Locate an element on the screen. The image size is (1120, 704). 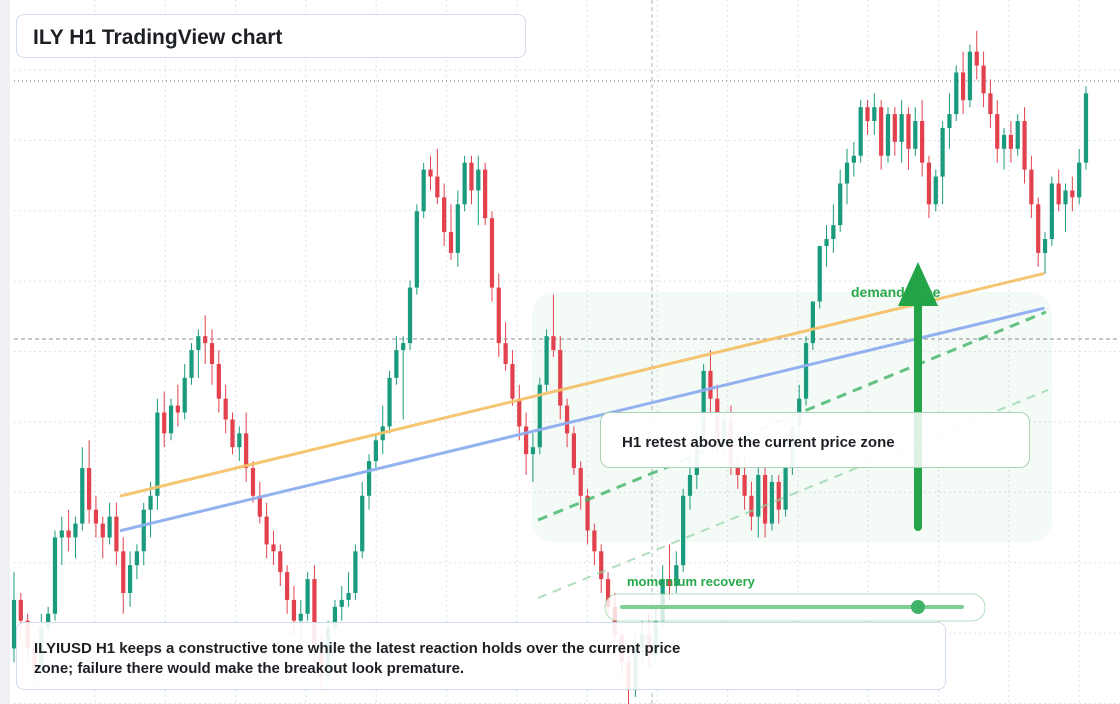
channel-lower-dashed is located at coordinates (793, 494).